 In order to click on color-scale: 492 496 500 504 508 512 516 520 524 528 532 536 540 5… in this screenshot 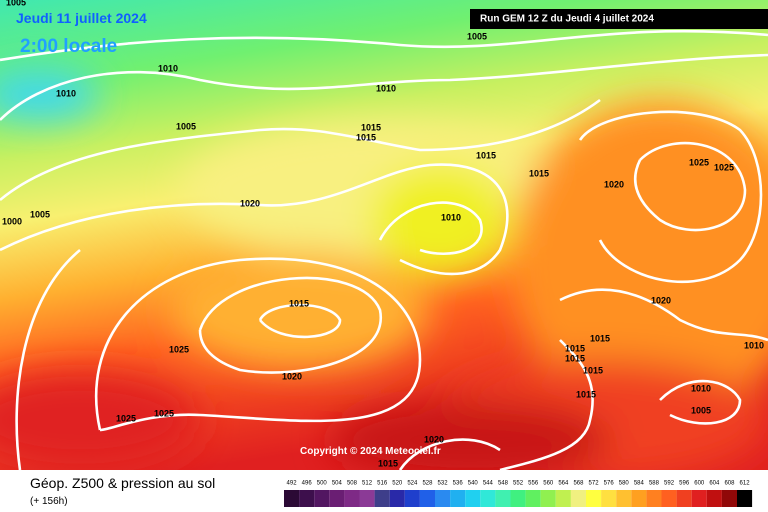, I will do `click(518, 494)`.